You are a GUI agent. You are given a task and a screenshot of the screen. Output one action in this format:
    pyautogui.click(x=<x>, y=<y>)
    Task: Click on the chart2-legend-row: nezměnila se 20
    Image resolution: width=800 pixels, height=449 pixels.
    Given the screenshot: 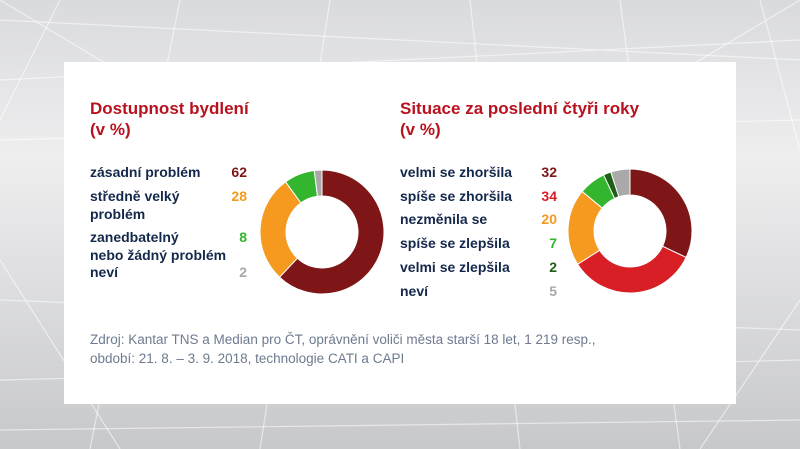 What is the action you would take?
    pyautogui.click(x=478, y=219)
    